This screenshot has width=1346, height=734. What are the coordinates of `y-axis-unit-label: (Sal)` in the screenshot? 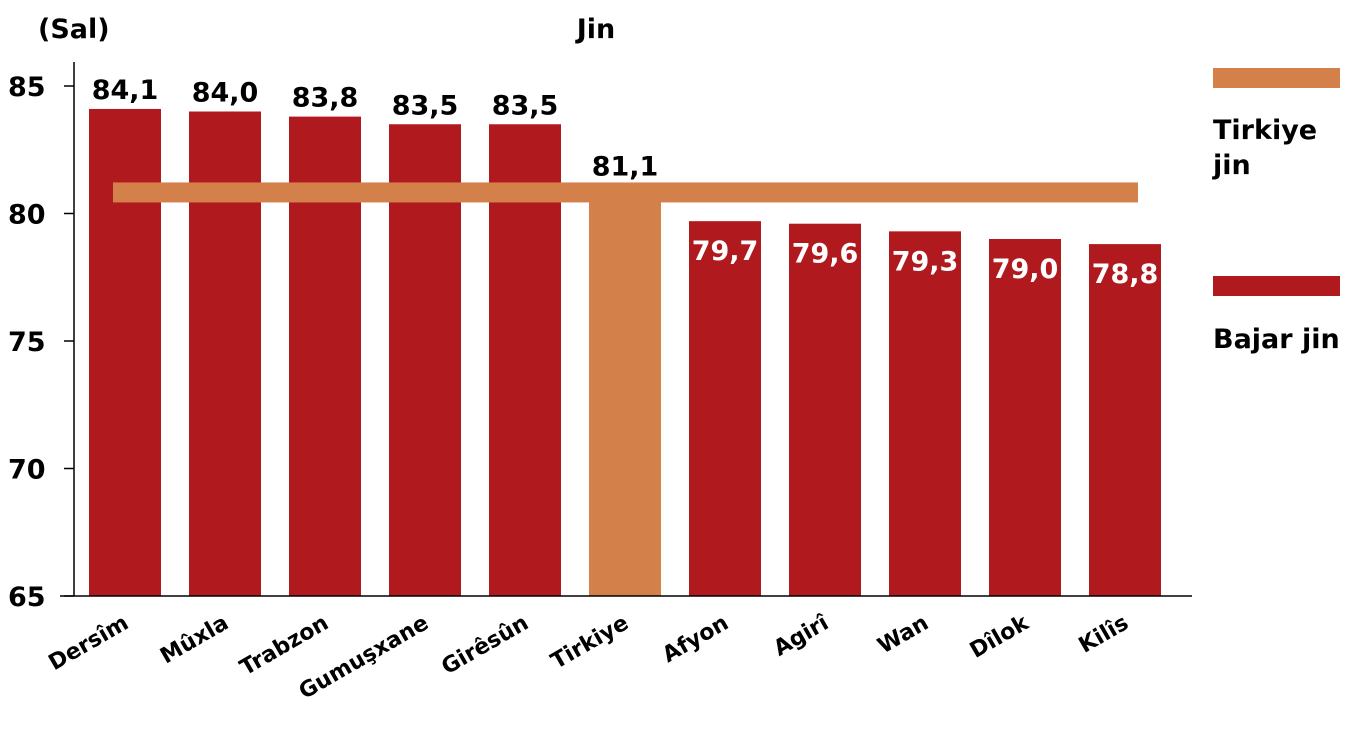 It's located at (74, 29).